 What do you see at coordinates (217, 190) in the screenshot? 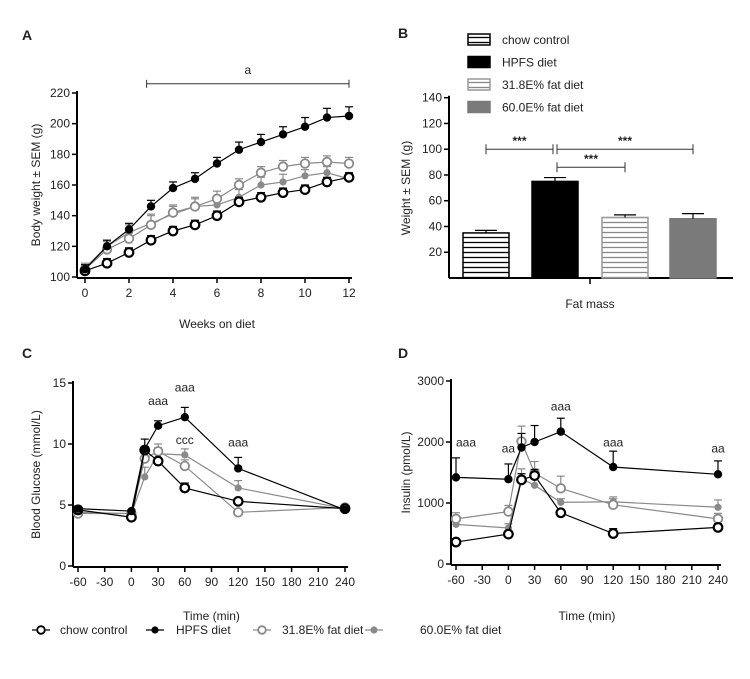
I see `series-hpfs-diet` at bounding box center [217, 190].